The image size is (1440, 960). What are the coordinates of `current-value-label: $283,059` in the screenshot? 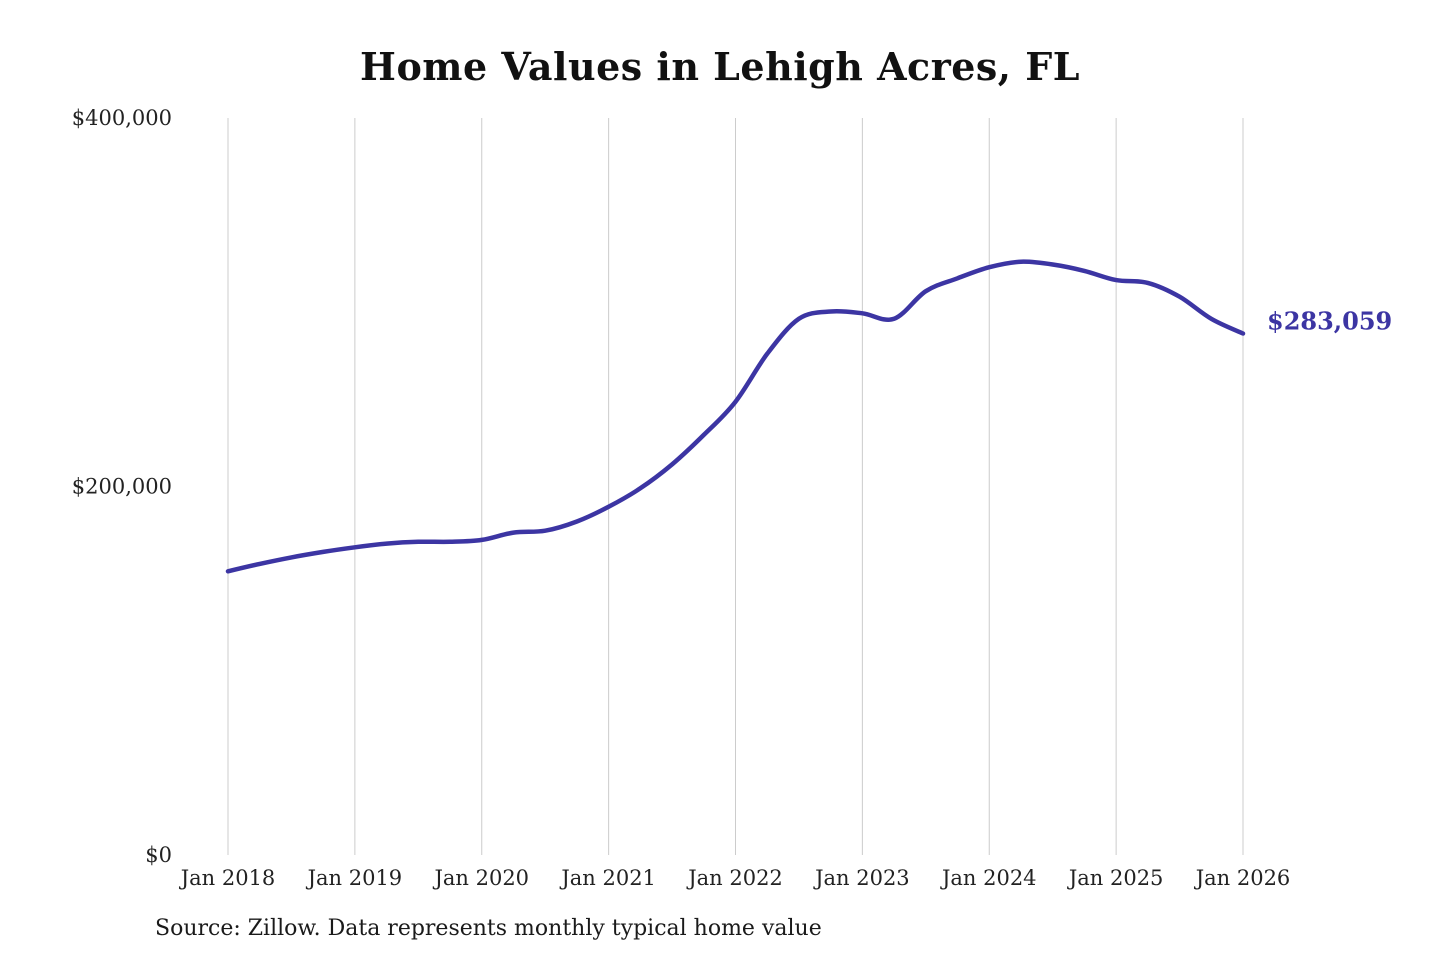 It's located at (1329, 320).